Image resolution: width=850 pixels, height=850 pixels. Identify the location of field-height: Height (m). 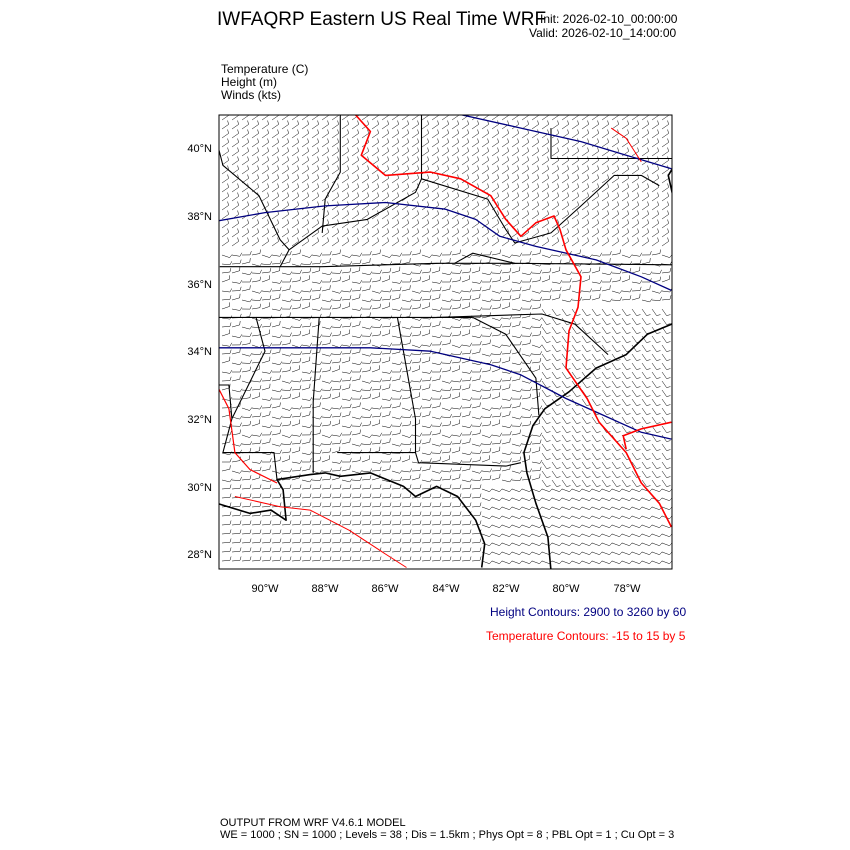
(249, 82).